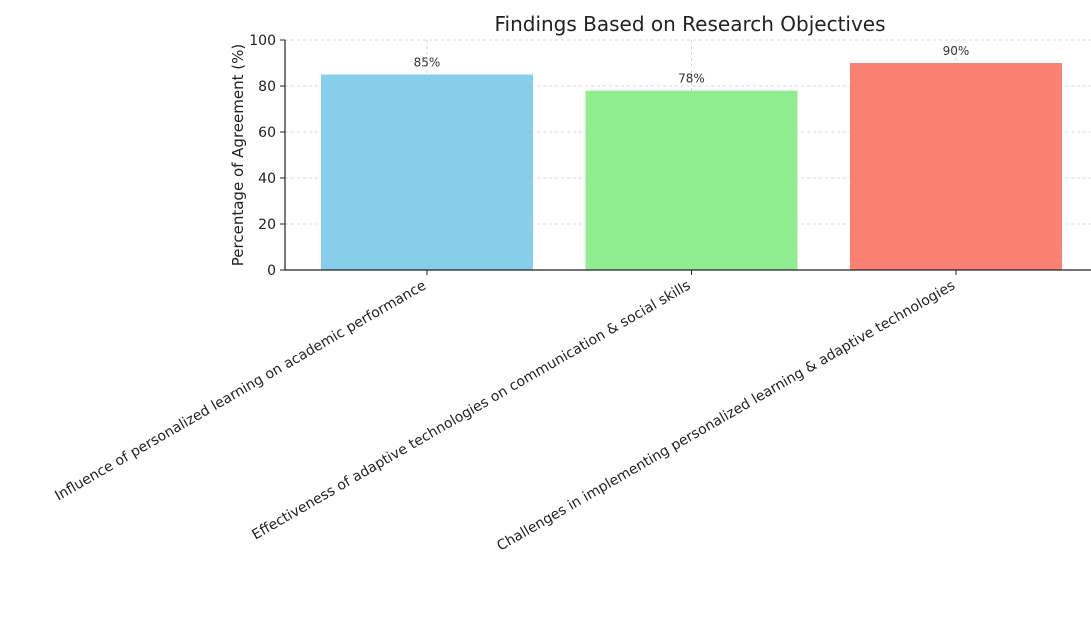  I want to click on y-tick-label-80: 80, so click(267, 87).